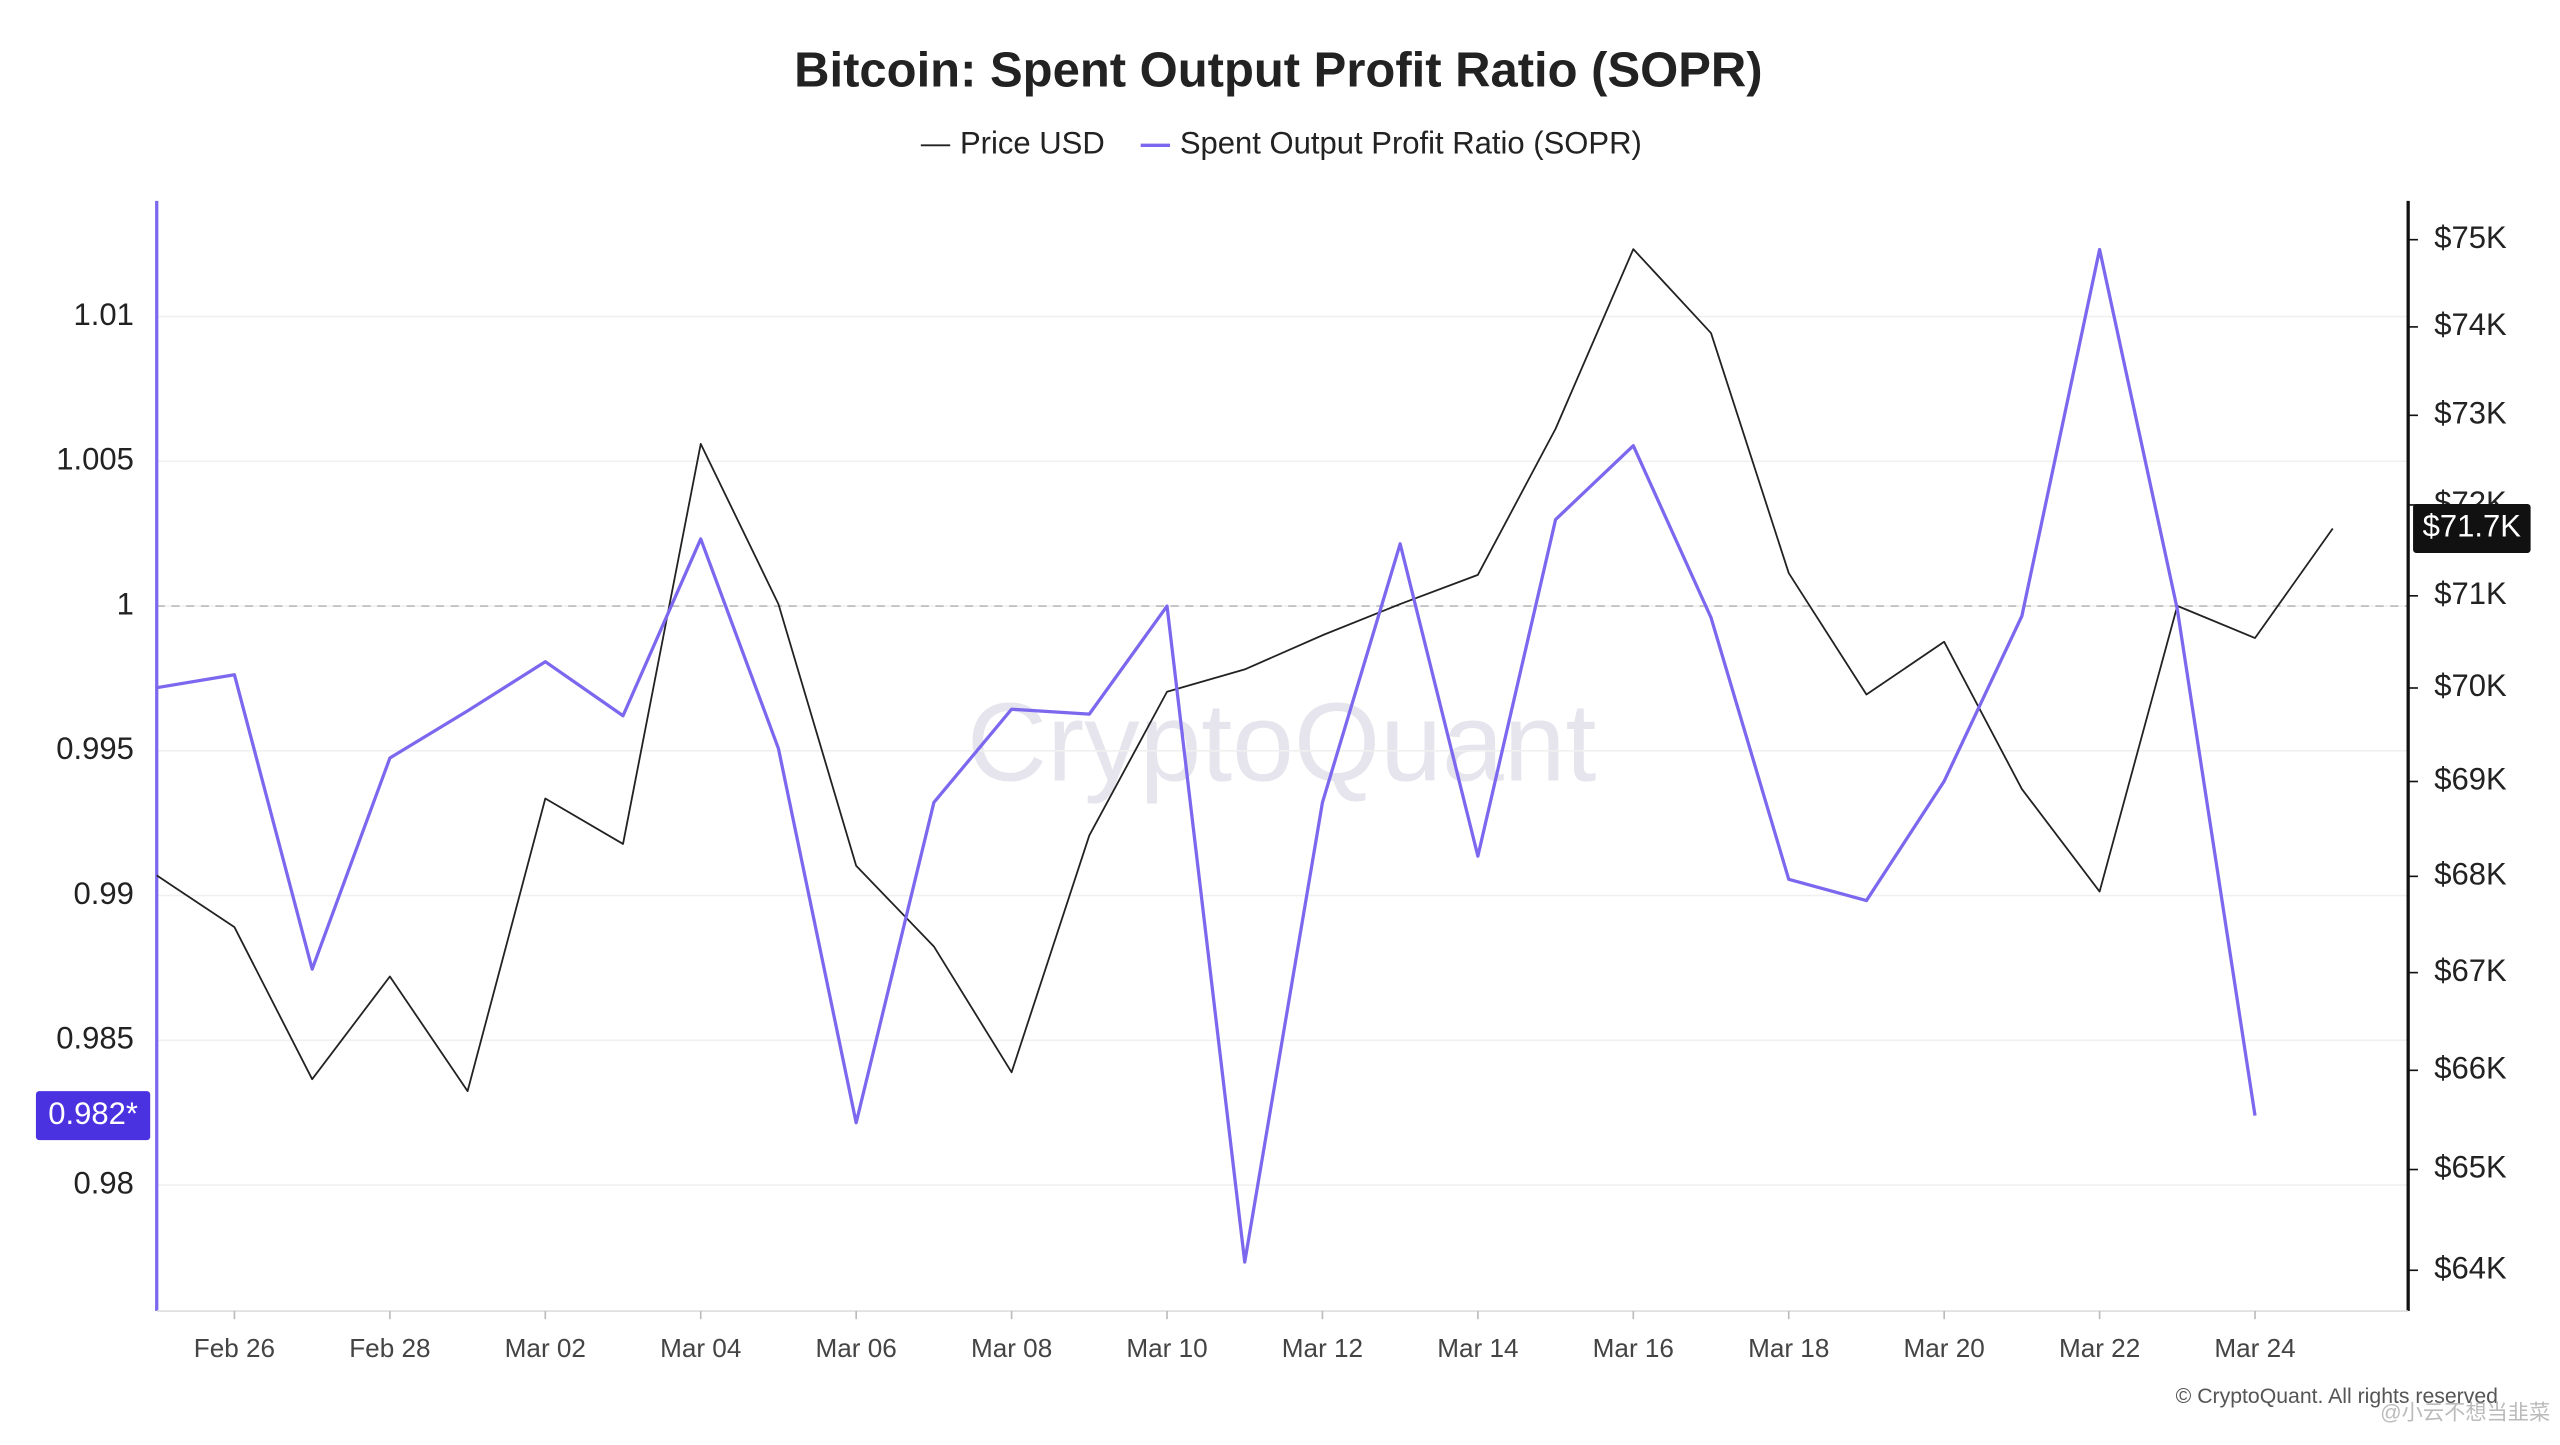 This screenshot has height=1445, width=2560. I want to click on y-tick-label: 0.985, so click(95, 1038).